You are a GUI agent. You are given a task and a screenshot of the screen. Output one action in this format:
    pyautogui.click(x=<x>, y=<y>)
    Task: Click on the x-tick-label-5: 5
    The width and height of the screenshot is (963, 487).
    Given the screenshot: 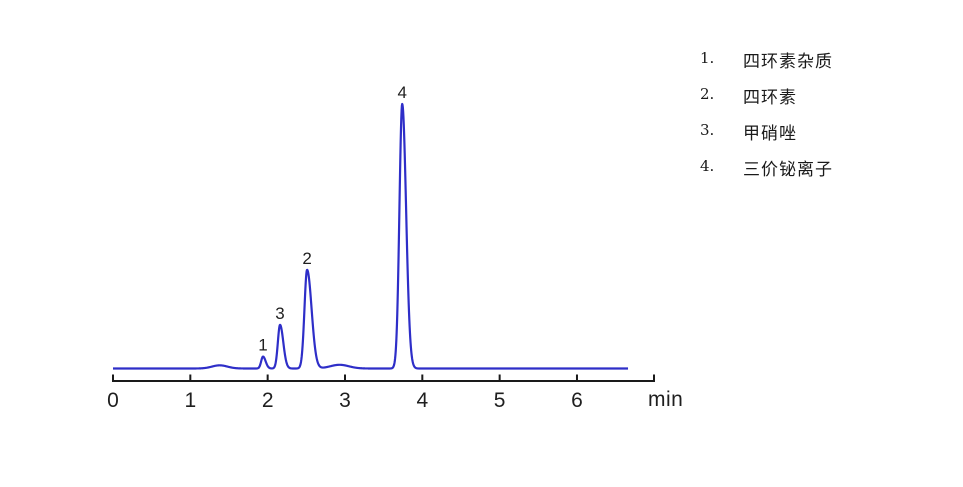 What is the action you would take?
    pyautogui.click(x=500, y=400)
    